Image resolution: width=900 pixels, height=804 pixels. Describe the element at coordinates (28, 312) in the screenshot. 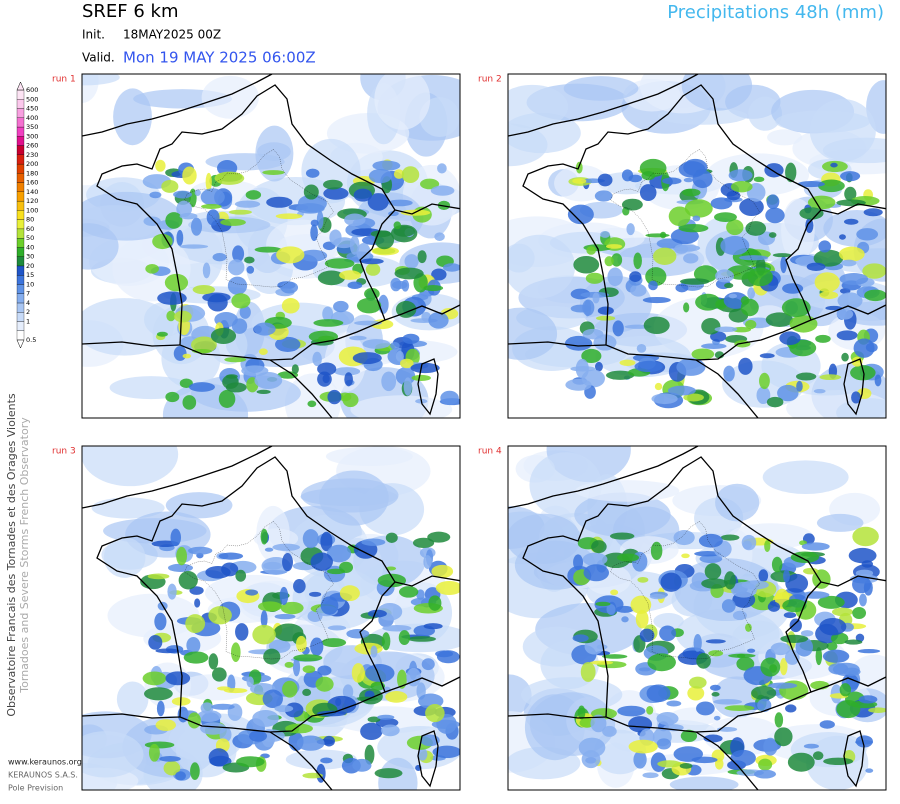

I see `colorbar-label: 2` at that location.